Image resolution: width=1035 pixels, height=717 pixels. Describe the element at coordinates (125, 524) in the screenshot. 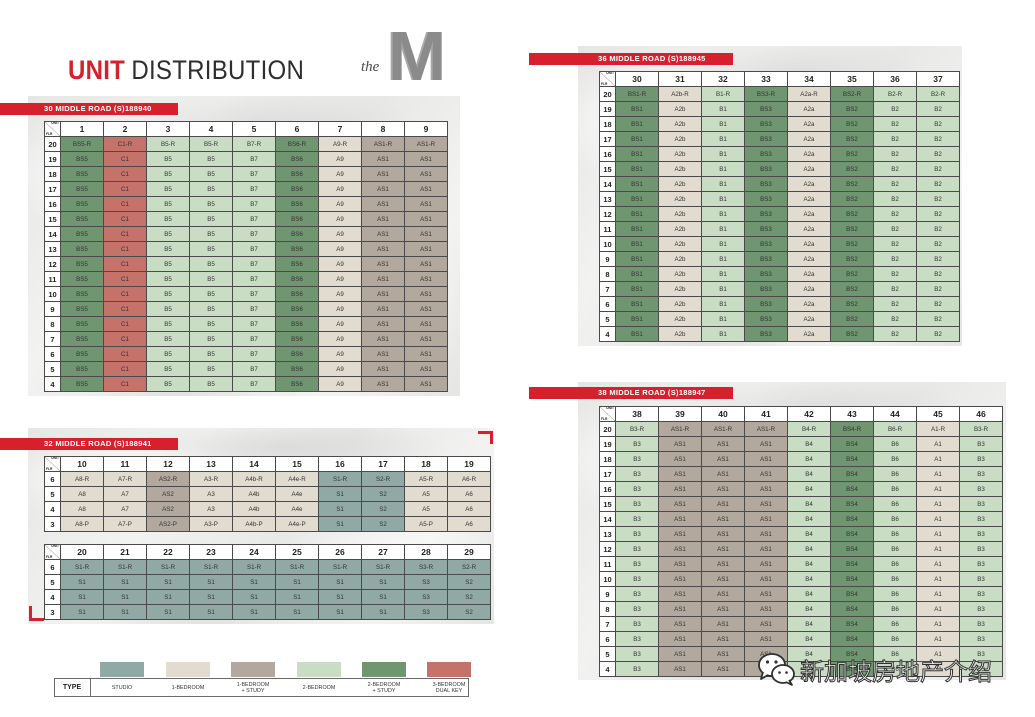

I see `unit-cell: A7-P` at that location.